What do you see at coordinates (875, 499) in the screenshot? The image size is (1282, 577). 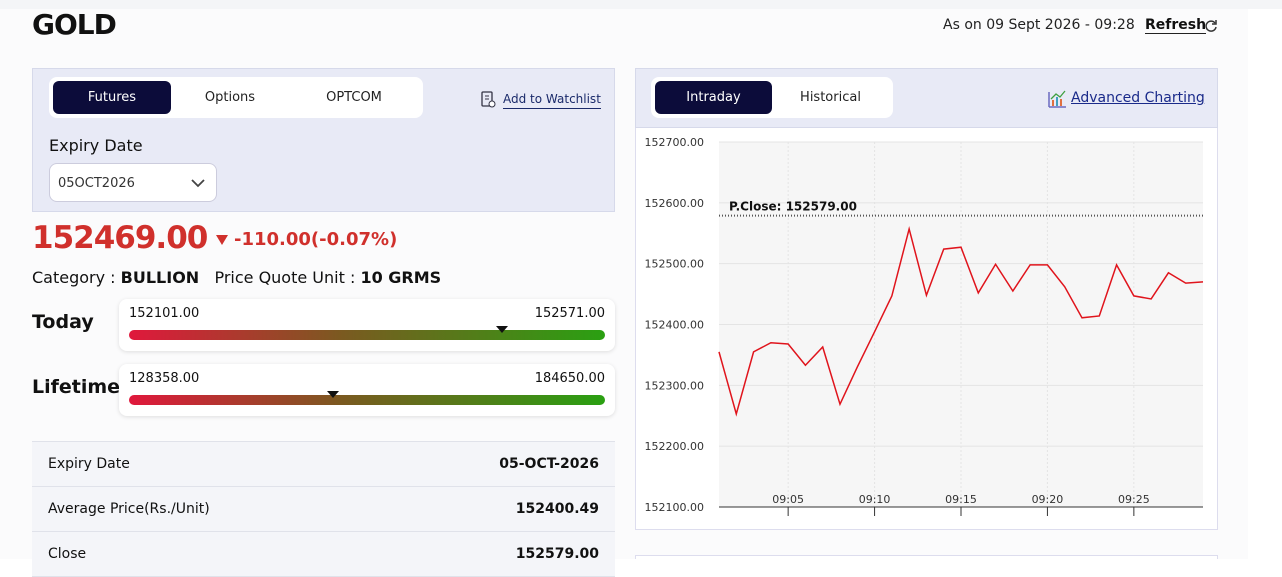 I see `x-tick-label: 09:10` at bounding box center [875, 499].